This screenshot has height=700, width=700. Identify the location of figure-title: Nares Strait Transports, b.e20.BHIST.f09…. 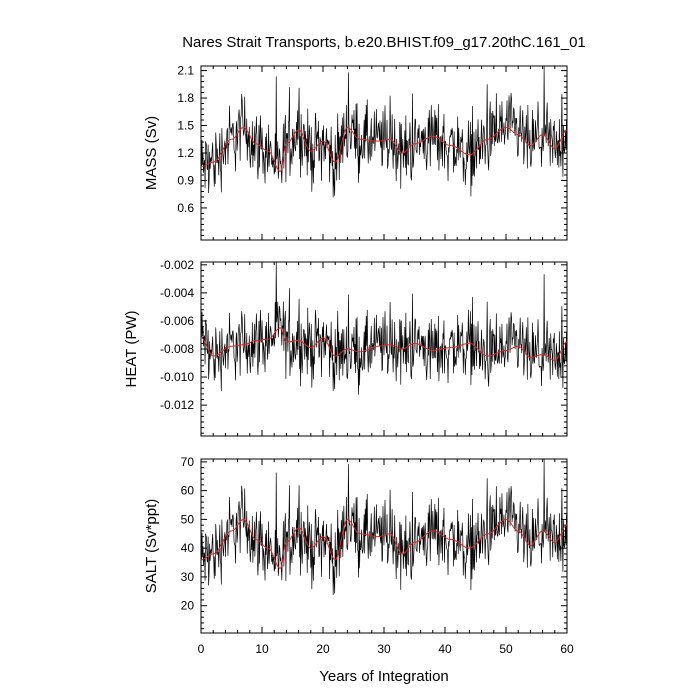
(384, 42).